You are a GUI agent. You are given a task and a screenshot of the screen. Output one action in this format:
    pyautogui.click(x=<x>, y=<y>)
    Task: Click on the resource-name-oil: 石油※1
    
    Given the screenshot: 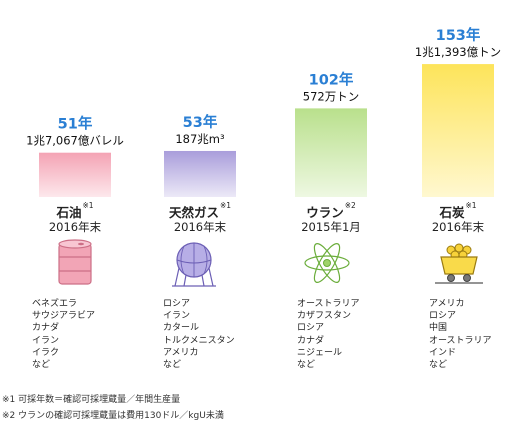 What is the action you would take?
    pyautogui.click(x=75, y=210)
    